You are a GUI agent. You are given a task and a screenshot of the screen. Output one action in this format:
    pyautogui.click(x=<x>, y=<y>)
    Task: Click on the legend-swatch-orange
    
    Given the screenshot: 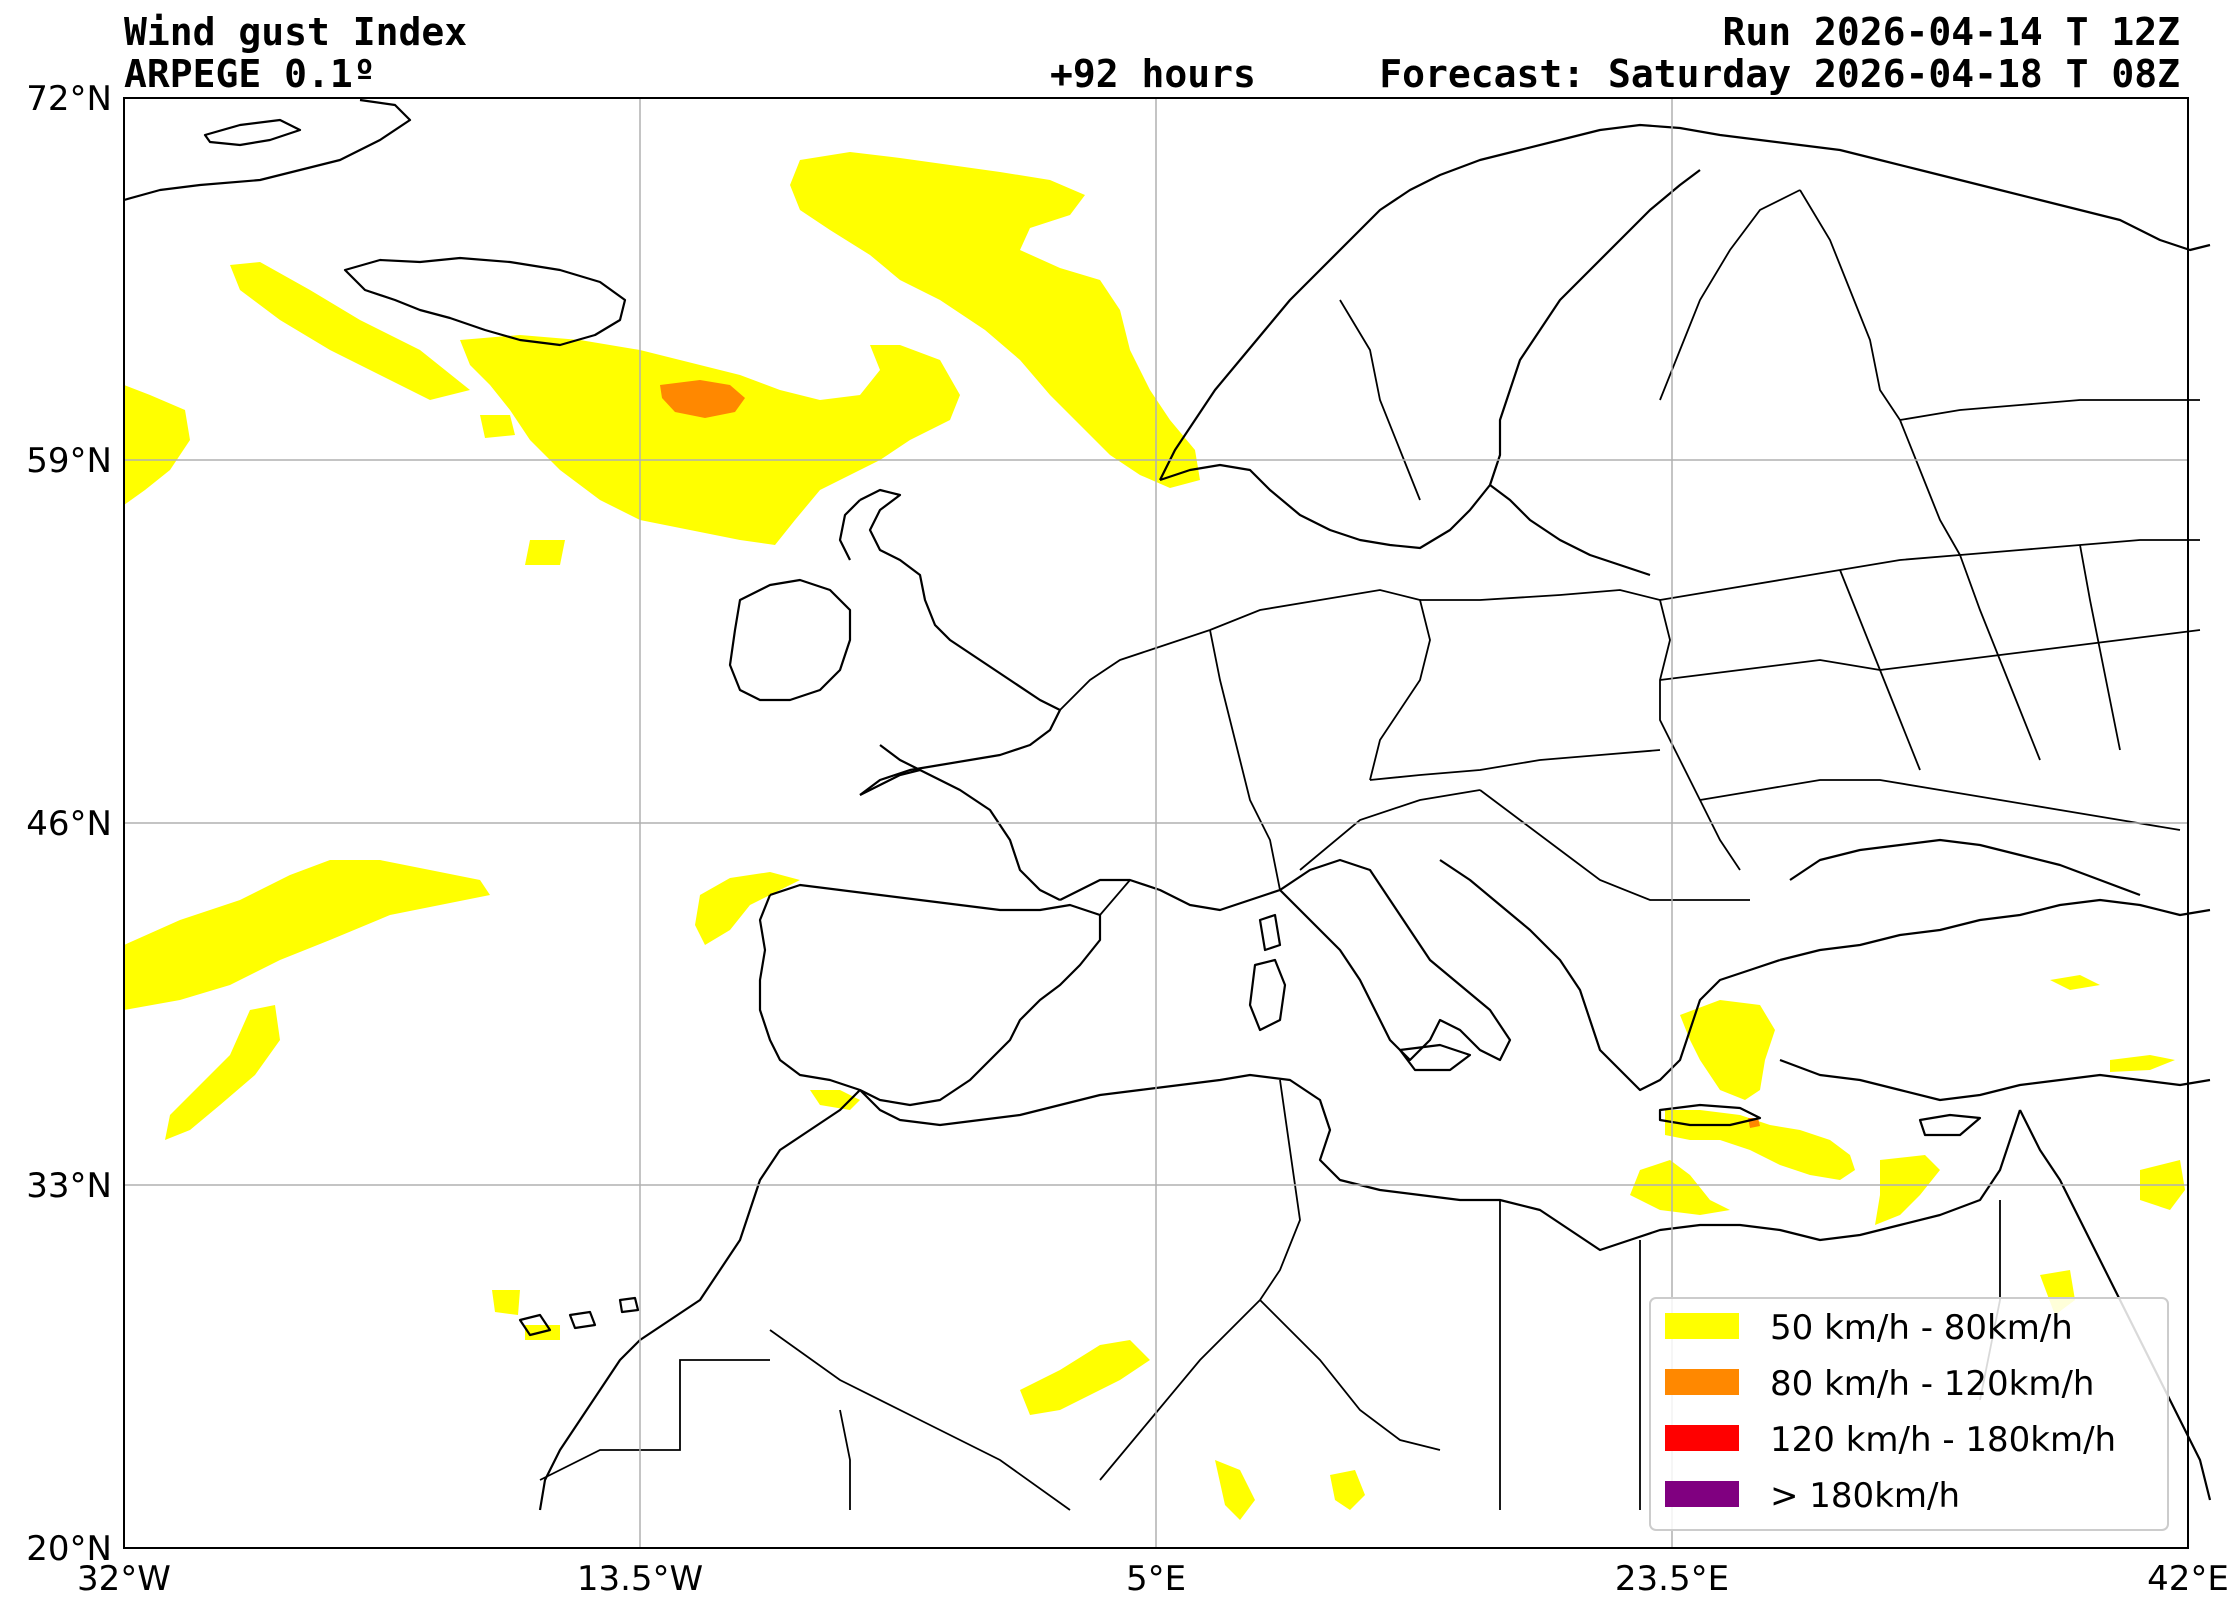 What is the action you would take?
    pyautogui.click(x=1702, y=1382)
    